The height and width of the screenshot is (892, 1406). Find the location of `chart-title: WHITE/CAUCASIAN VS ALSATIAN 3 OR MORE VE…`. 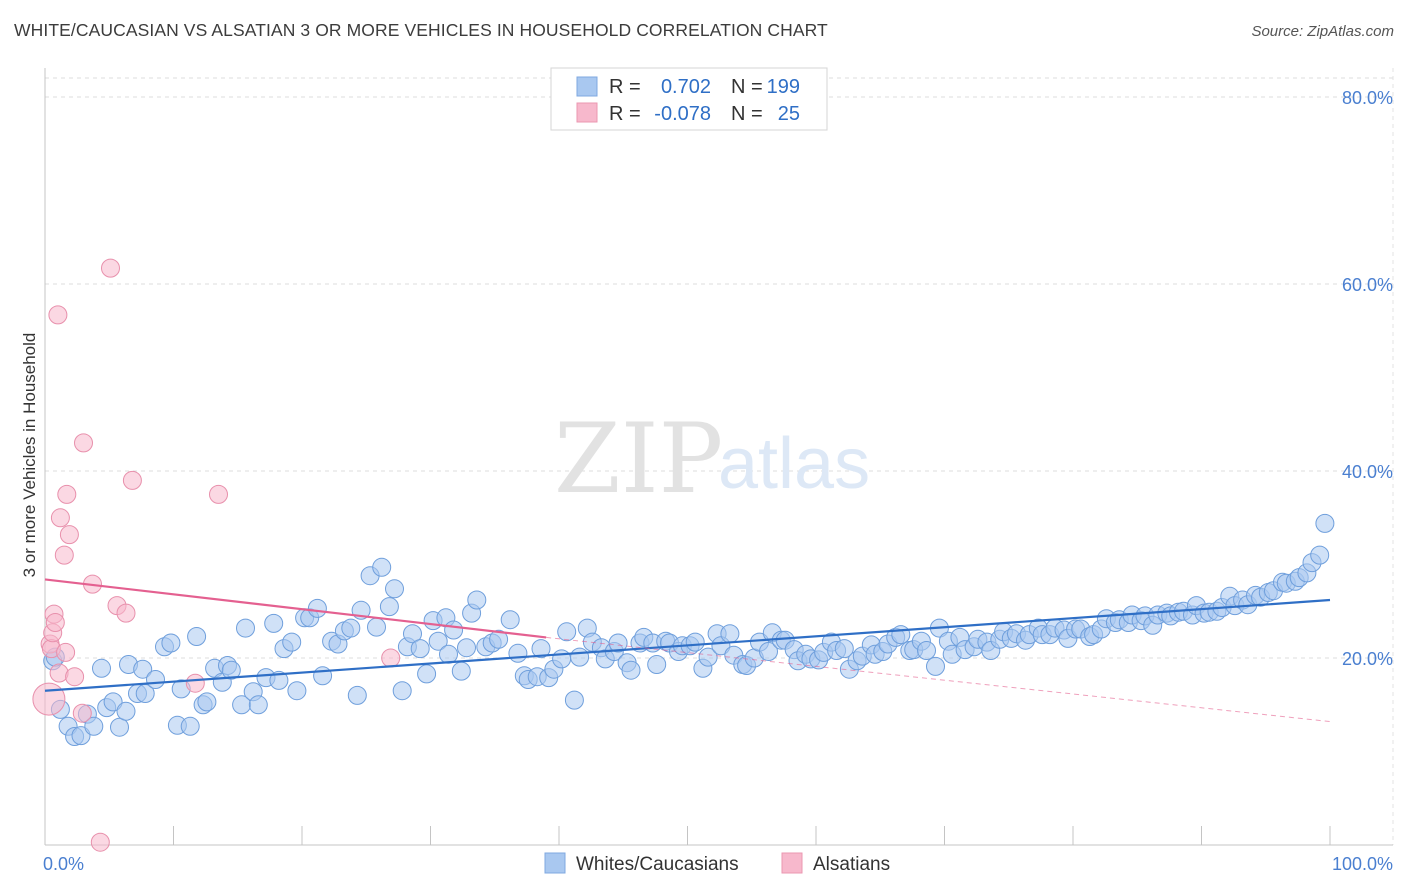

chart-title: WHITE/CAUCASIAN VS ALSATIAN 3 OR MORE VE… is located at coordinates (421, 30).